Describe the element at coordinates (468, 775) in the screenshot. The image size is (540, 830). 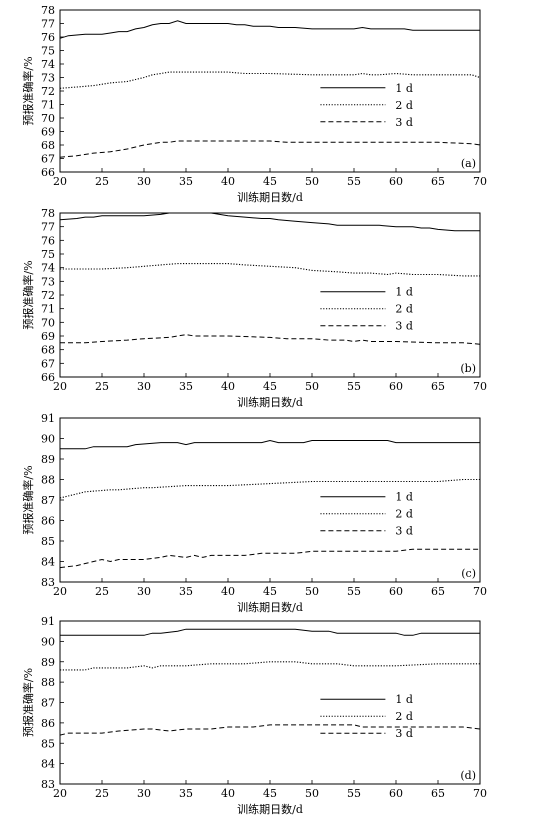
I see `panel-label: (d)` at that location.